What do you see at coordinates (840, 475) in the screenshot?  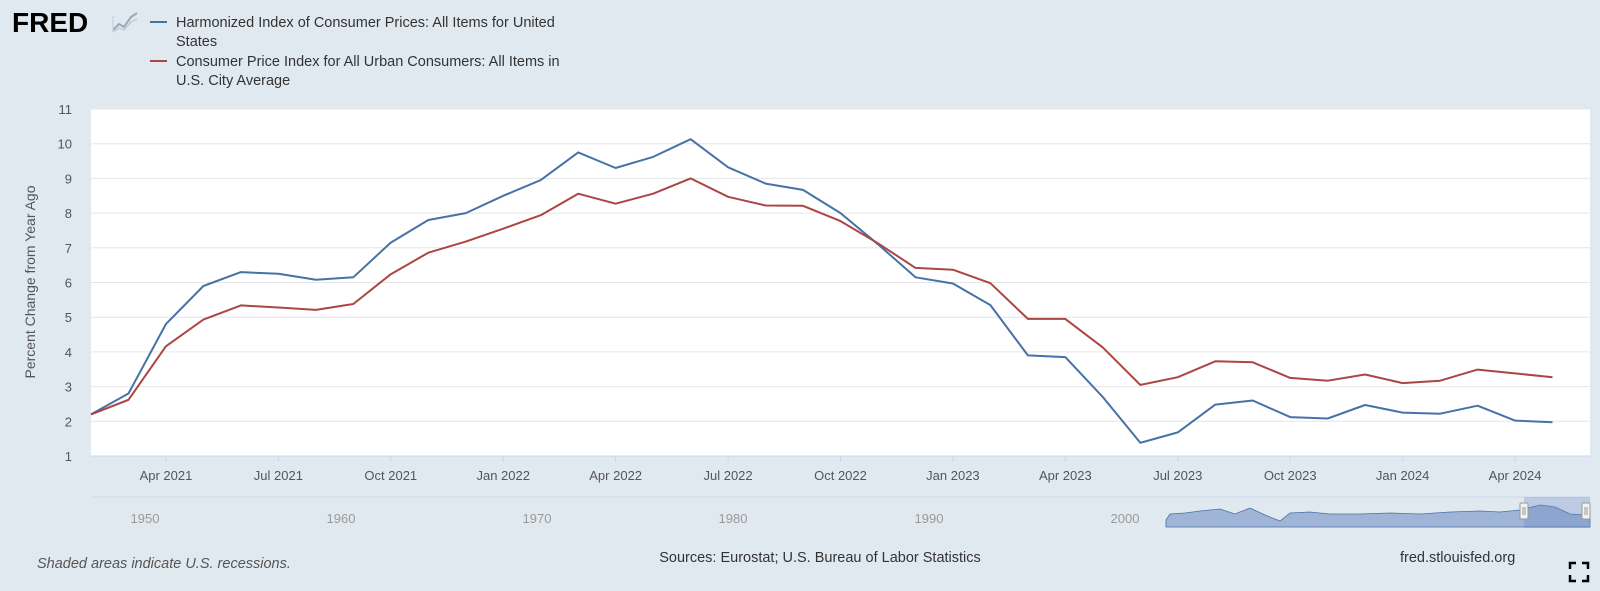 I see `x-tick-label: Oct 2022` at bounding box center [840, 475].